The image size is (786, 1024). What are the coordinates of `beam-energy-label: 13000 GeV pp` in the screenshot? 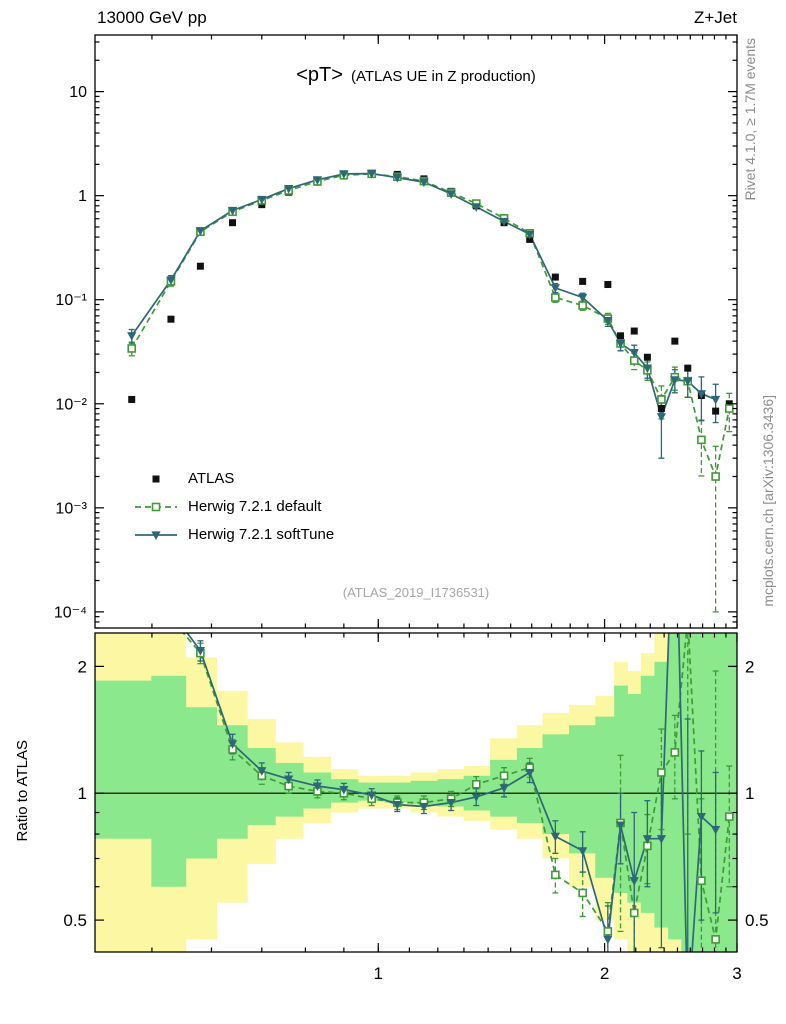 It's located at (152, 17).